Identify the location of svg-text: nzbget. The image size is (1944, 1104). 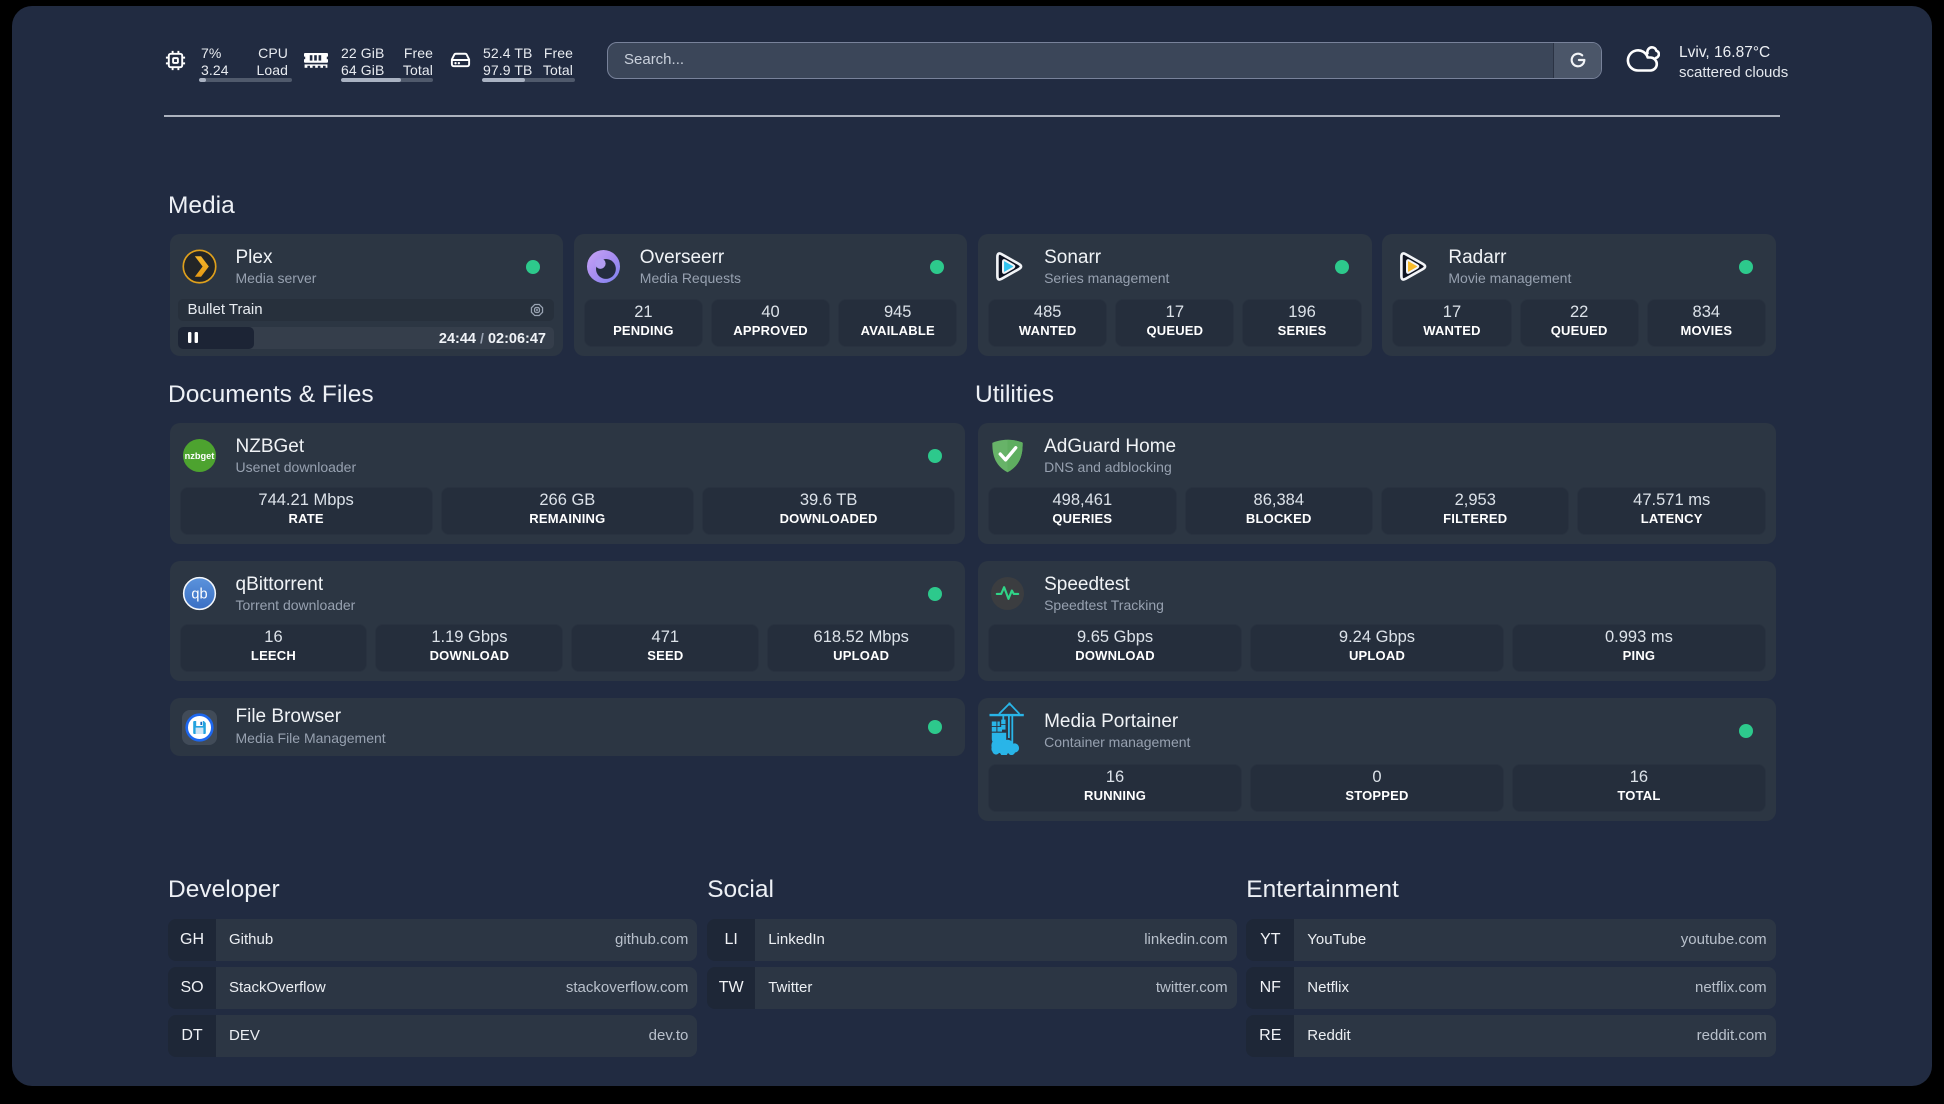
(199, 456).